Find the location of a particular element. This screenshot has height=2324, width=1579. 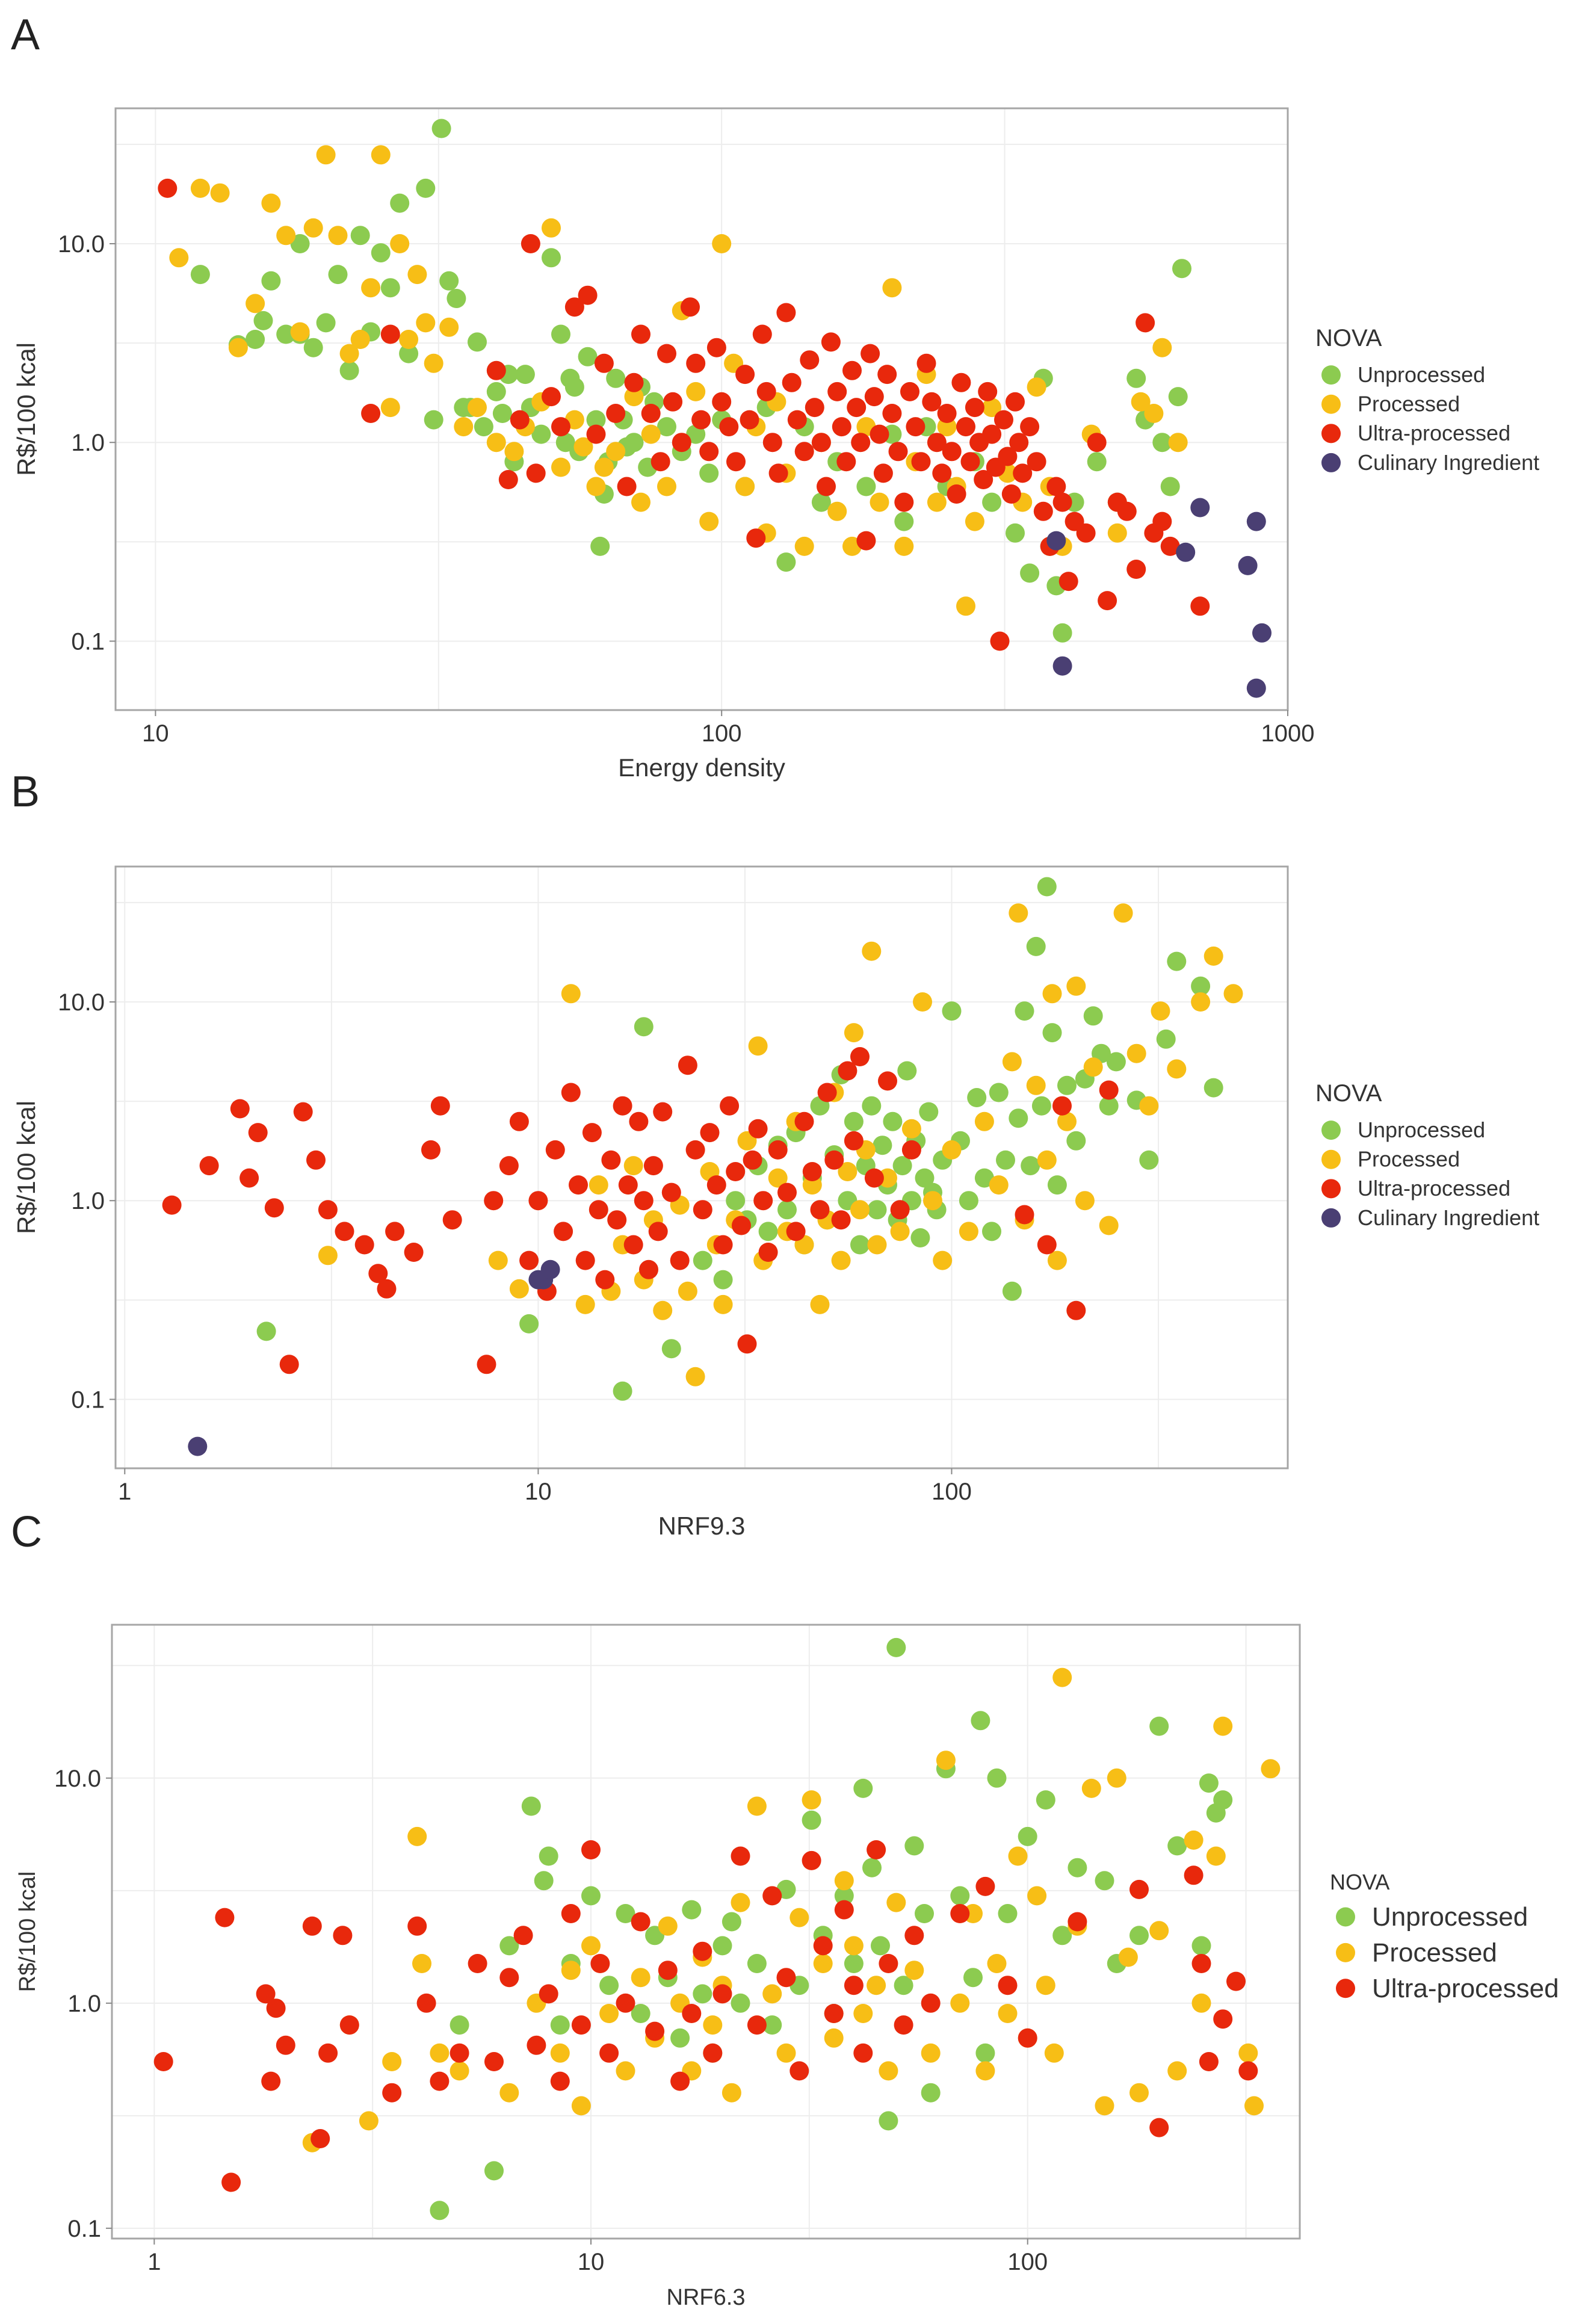

x-tick-label: 1 is located at coordinates (125, 1492).